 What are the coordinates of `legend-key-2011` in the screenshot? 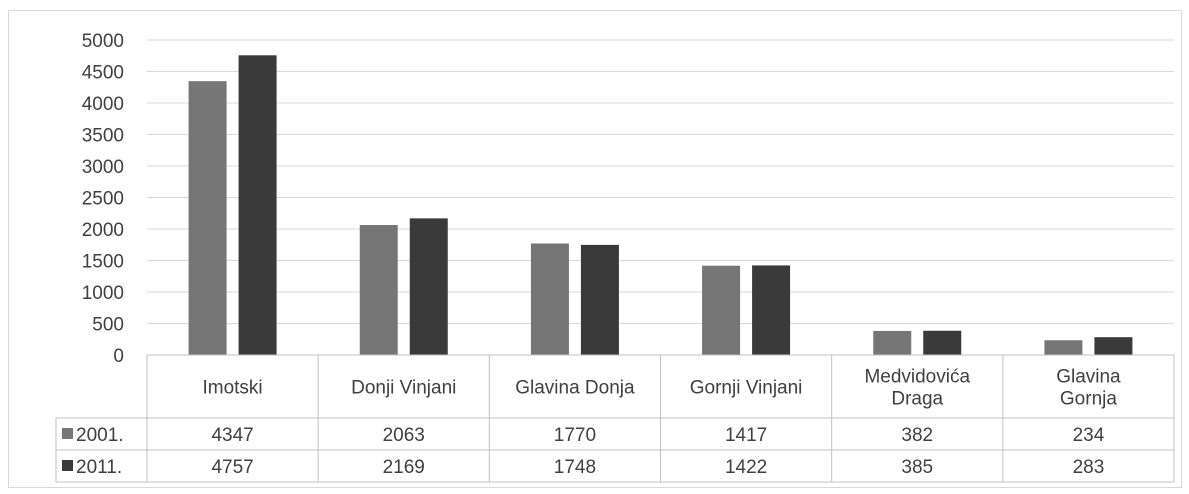 It's located at (67, 465).